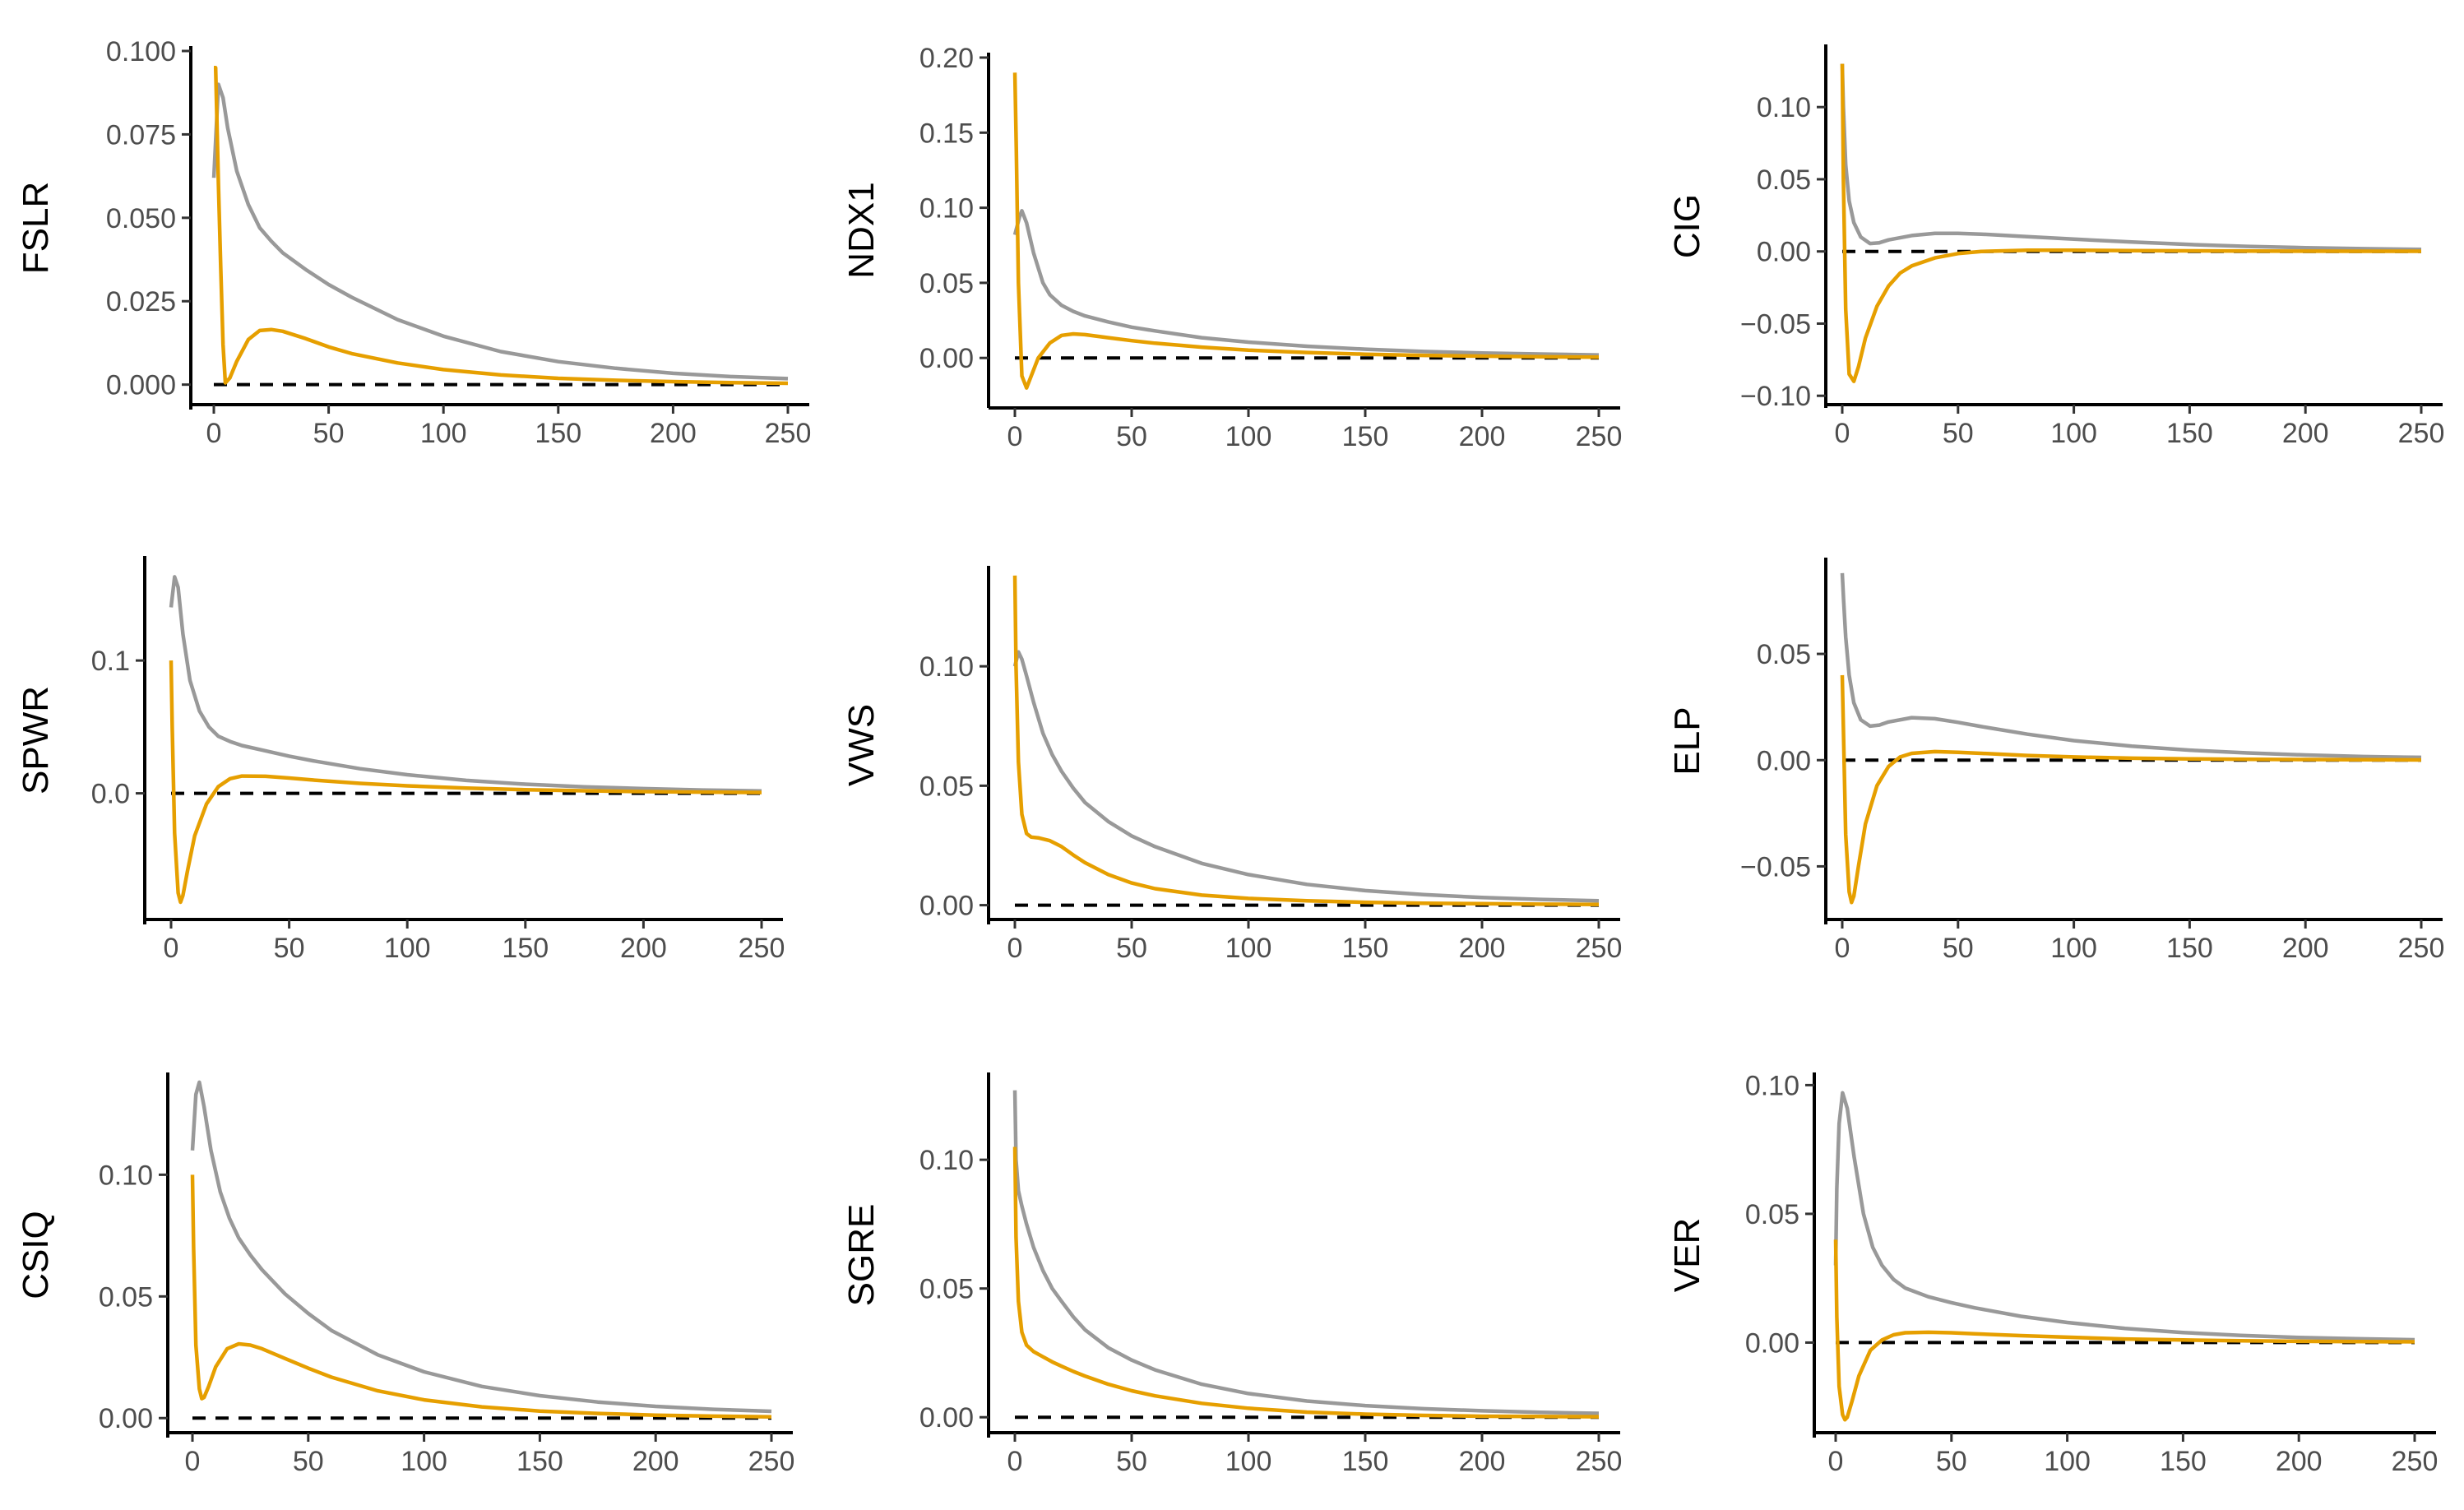 This screenshot has height=1510, width=2464. Describe the element at coordinates (946, 58) in the screenshot. I see `y-tick-label: 0.20` at that location.